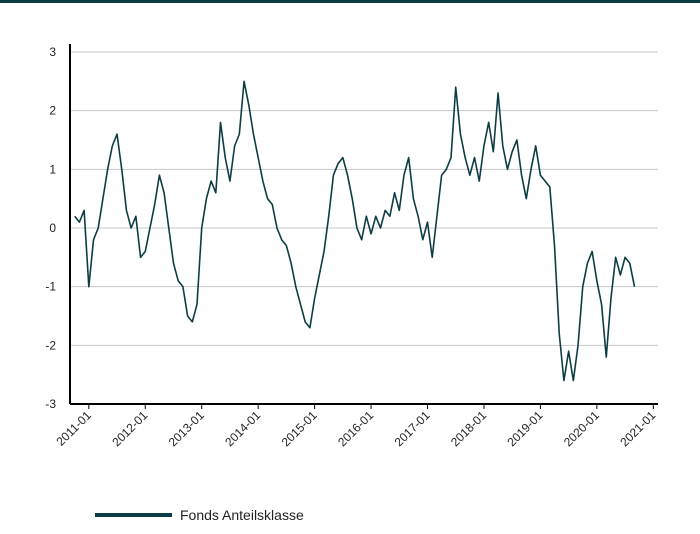 This screenshot has height=534, width=700. I want to click on y-tick-label: 0, so click(52, 228).